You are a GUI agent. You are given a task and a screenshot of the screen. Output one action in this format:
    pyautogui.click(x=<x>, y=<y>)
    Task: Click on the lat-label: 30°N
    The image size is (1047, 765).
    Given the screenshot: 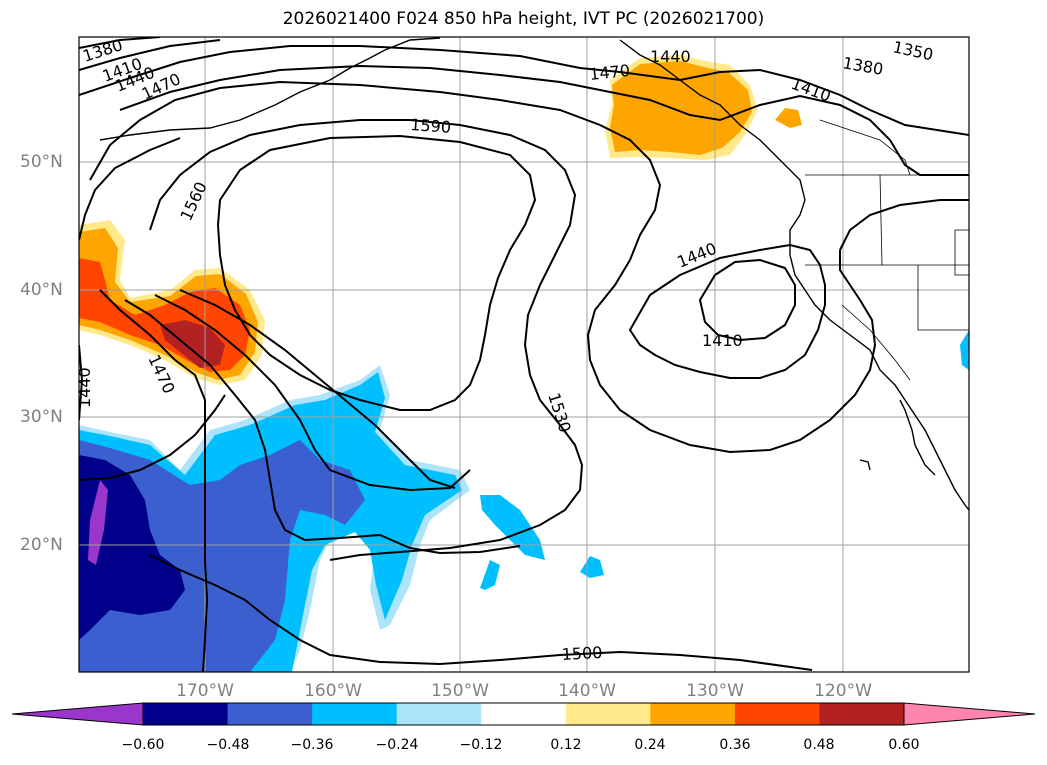 What is the action you would take?
    pyautogui.click(x=41, y=417)
    